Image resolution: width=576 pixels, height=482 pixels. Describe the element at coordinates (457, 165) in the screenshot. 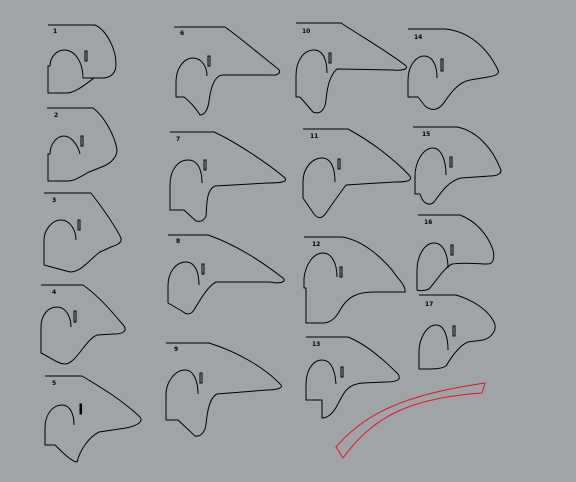

I see `piece-15: 15` at that location.